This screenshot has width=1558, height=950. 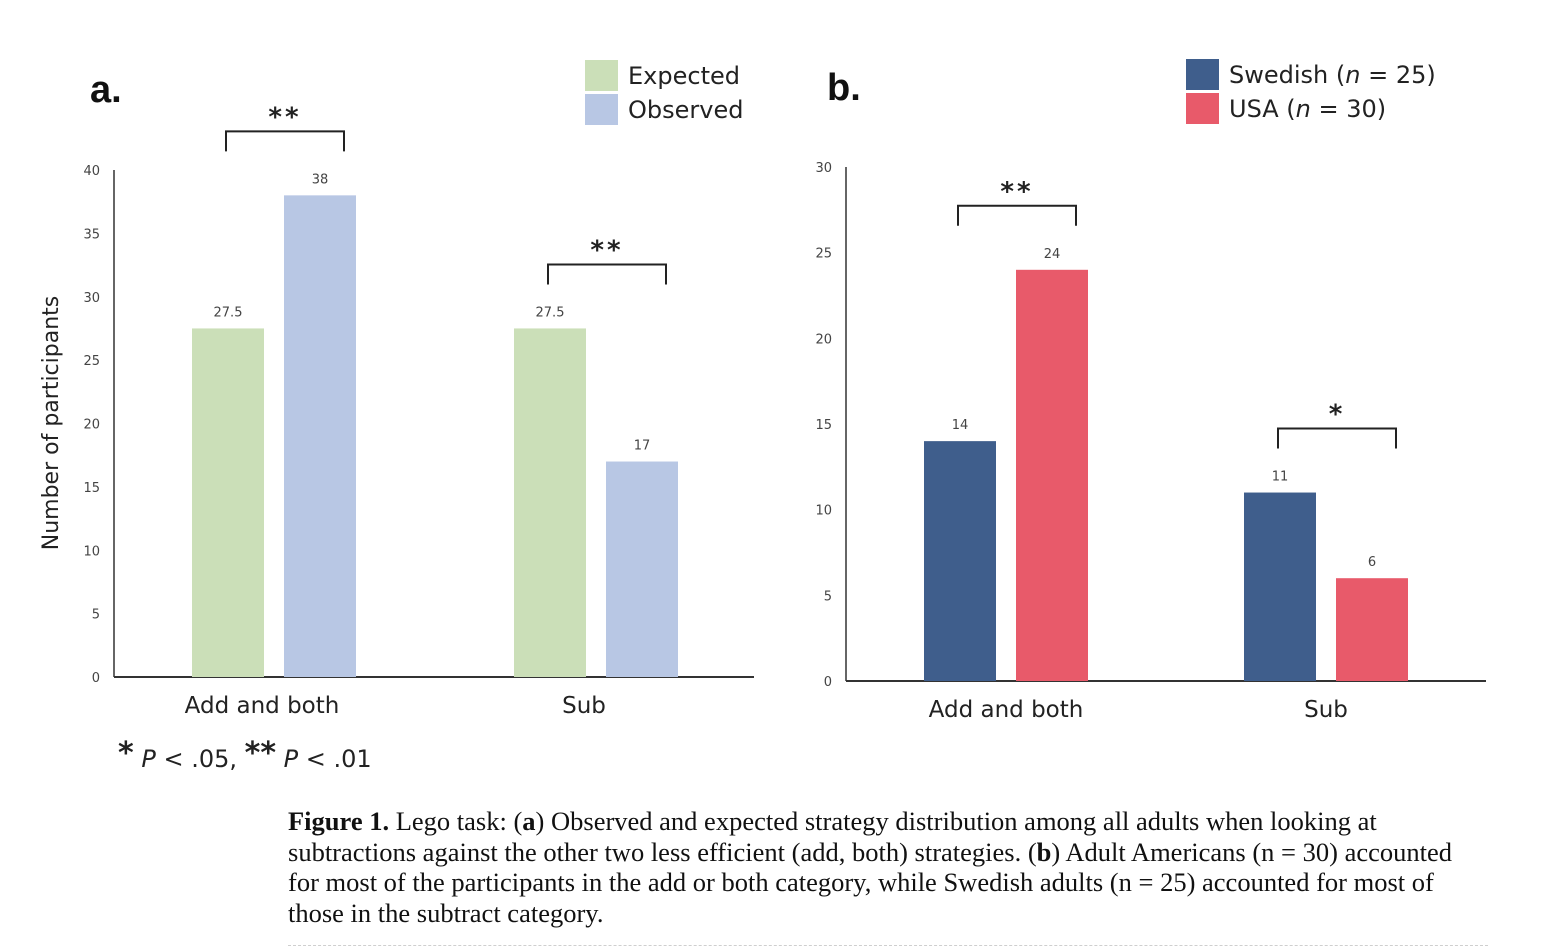 I want to click on panel-a-data-label: 17, so click(x=642, y=446).